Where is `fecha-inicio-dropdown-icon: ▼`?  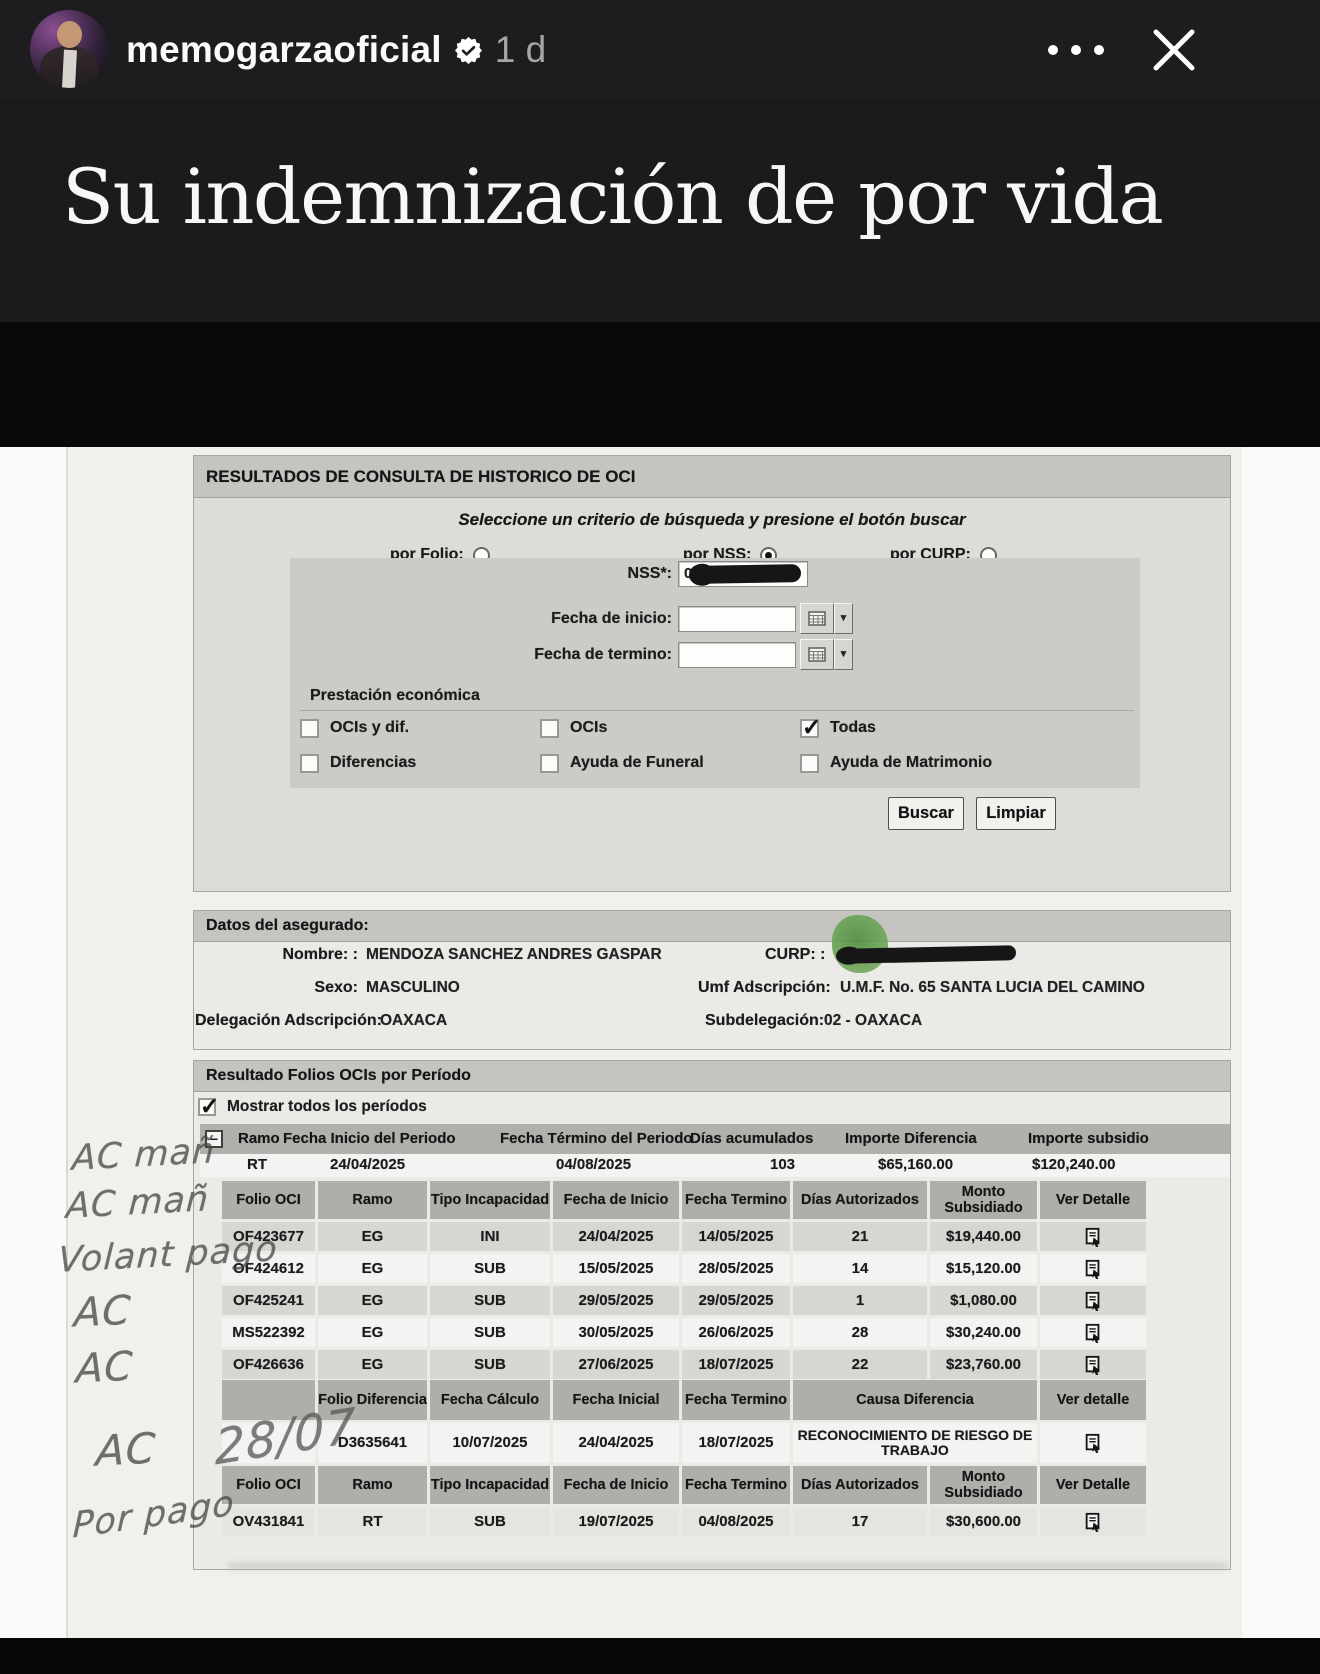 fecha-inicio-dropdown-icon: ▼ is located at coordinates (843, 618).